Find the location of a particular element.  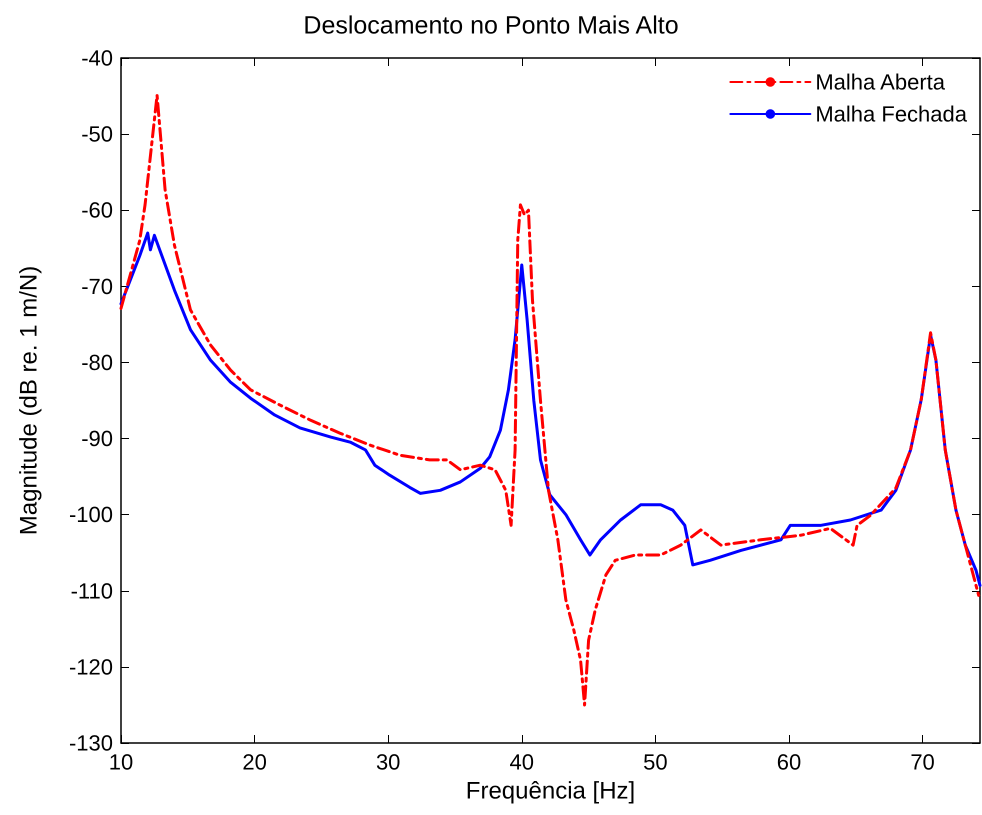

y-tick-label: -120 is located at coordinates (90, 667).